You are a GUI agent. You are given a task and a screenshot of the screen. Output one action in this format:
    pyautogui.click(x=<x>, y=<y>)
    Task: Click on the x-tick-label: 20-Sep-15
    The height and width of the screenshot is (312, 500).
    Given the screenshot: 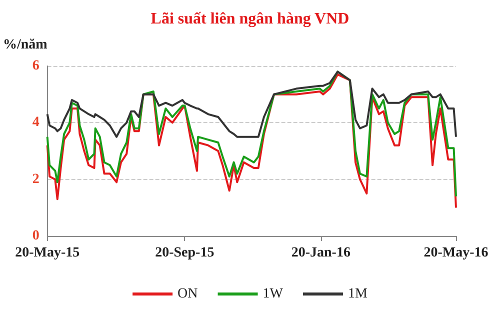 What is the action you would take?
    pyautogui.click(x=184, y=253)
    